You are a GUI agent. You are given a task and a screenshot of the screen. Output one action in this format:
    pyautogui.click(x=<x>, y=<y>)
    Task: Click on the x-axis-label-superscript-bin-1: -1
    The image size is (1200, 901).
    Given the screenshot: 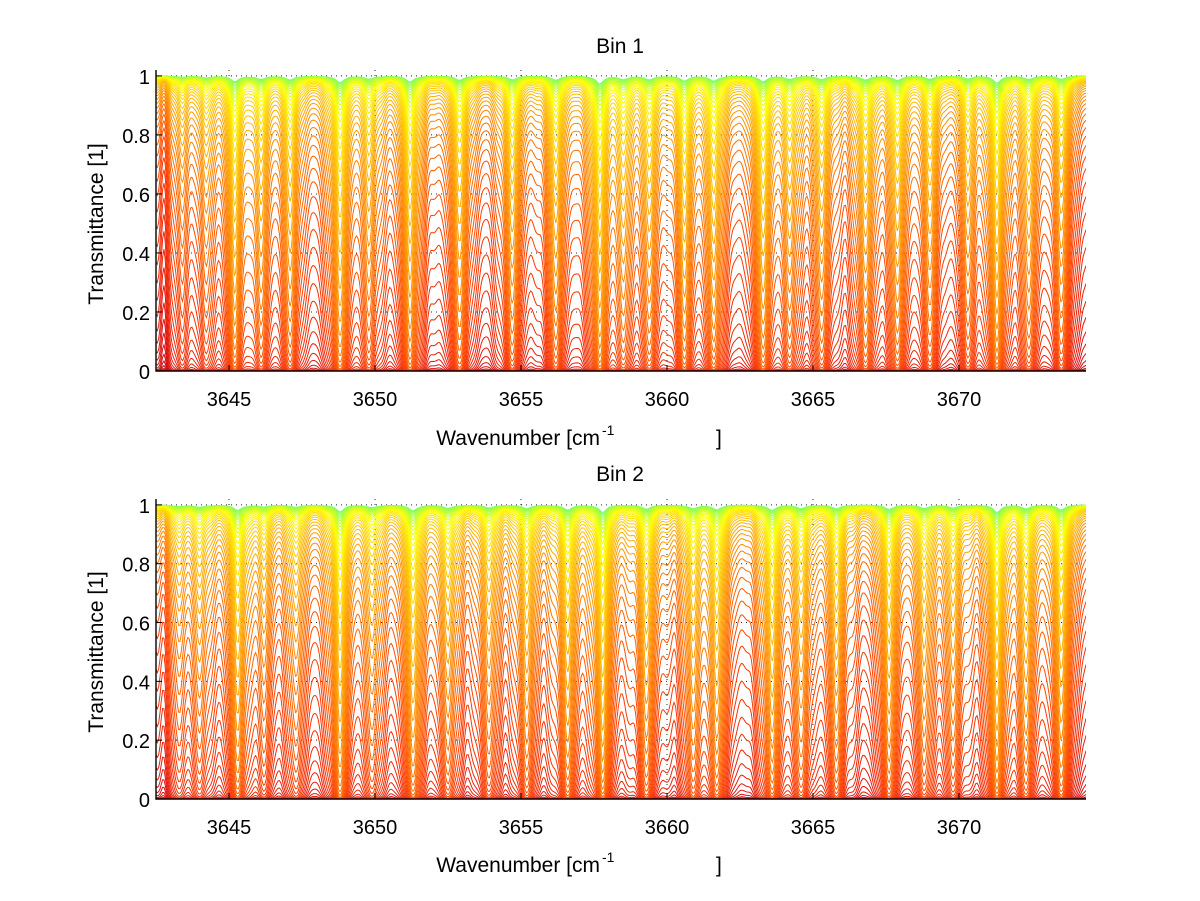 What is the action you would take?
    pyautogui.click(x=608, y=430)
    